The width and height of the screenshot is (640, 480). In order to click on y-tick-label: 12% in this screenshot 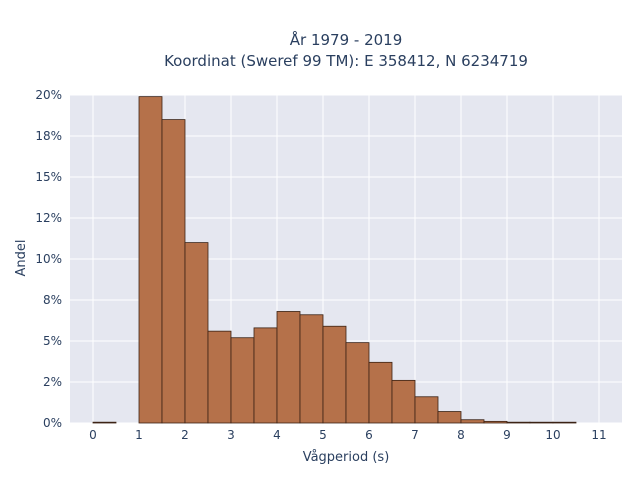, I will do `click(48, 218)`.